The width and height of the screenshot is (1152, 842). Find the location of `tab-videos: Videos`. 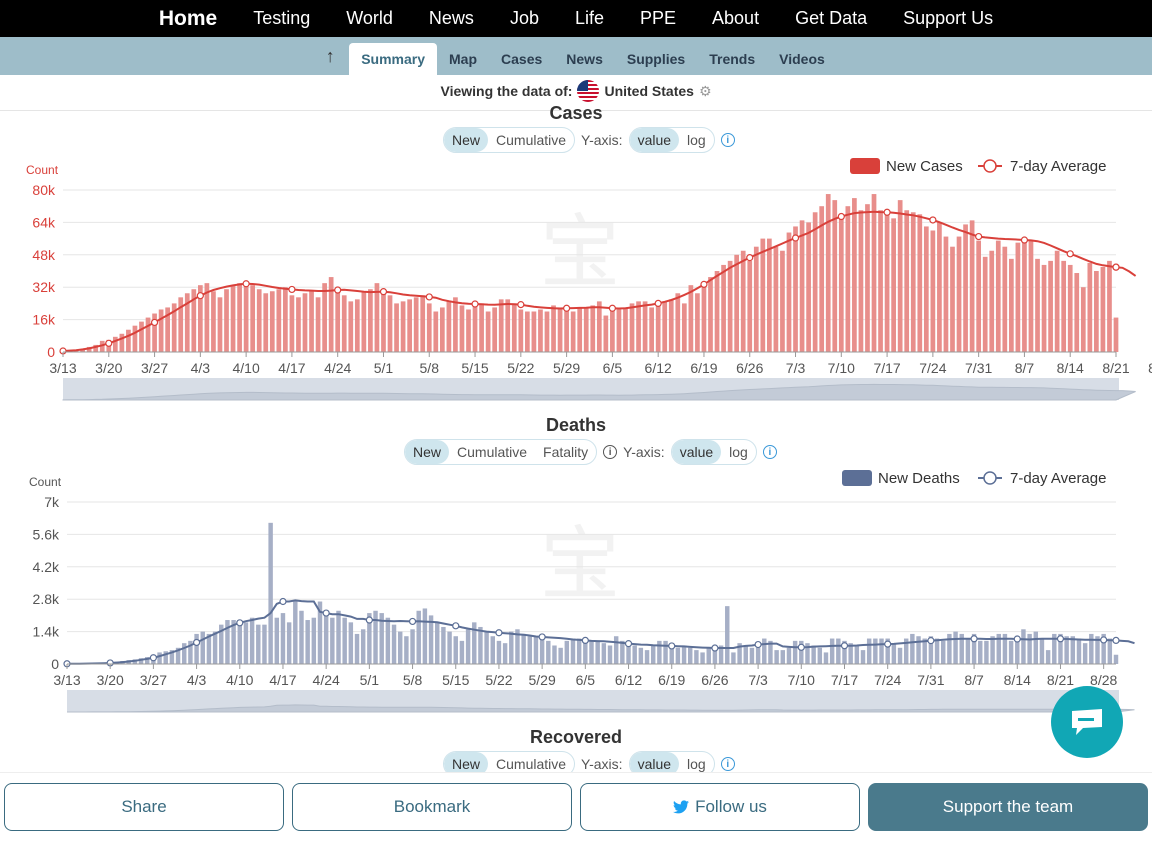

tab-videos: Videos is located at coordinates (802, 59).